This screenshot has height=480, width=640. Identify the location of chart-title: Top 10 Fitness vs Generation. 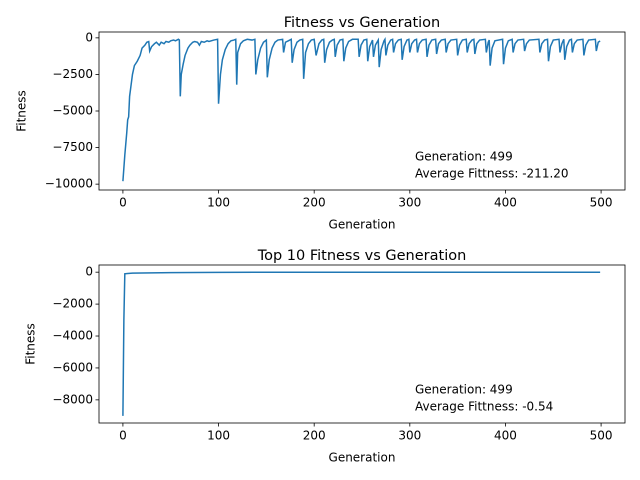
(362, 256).